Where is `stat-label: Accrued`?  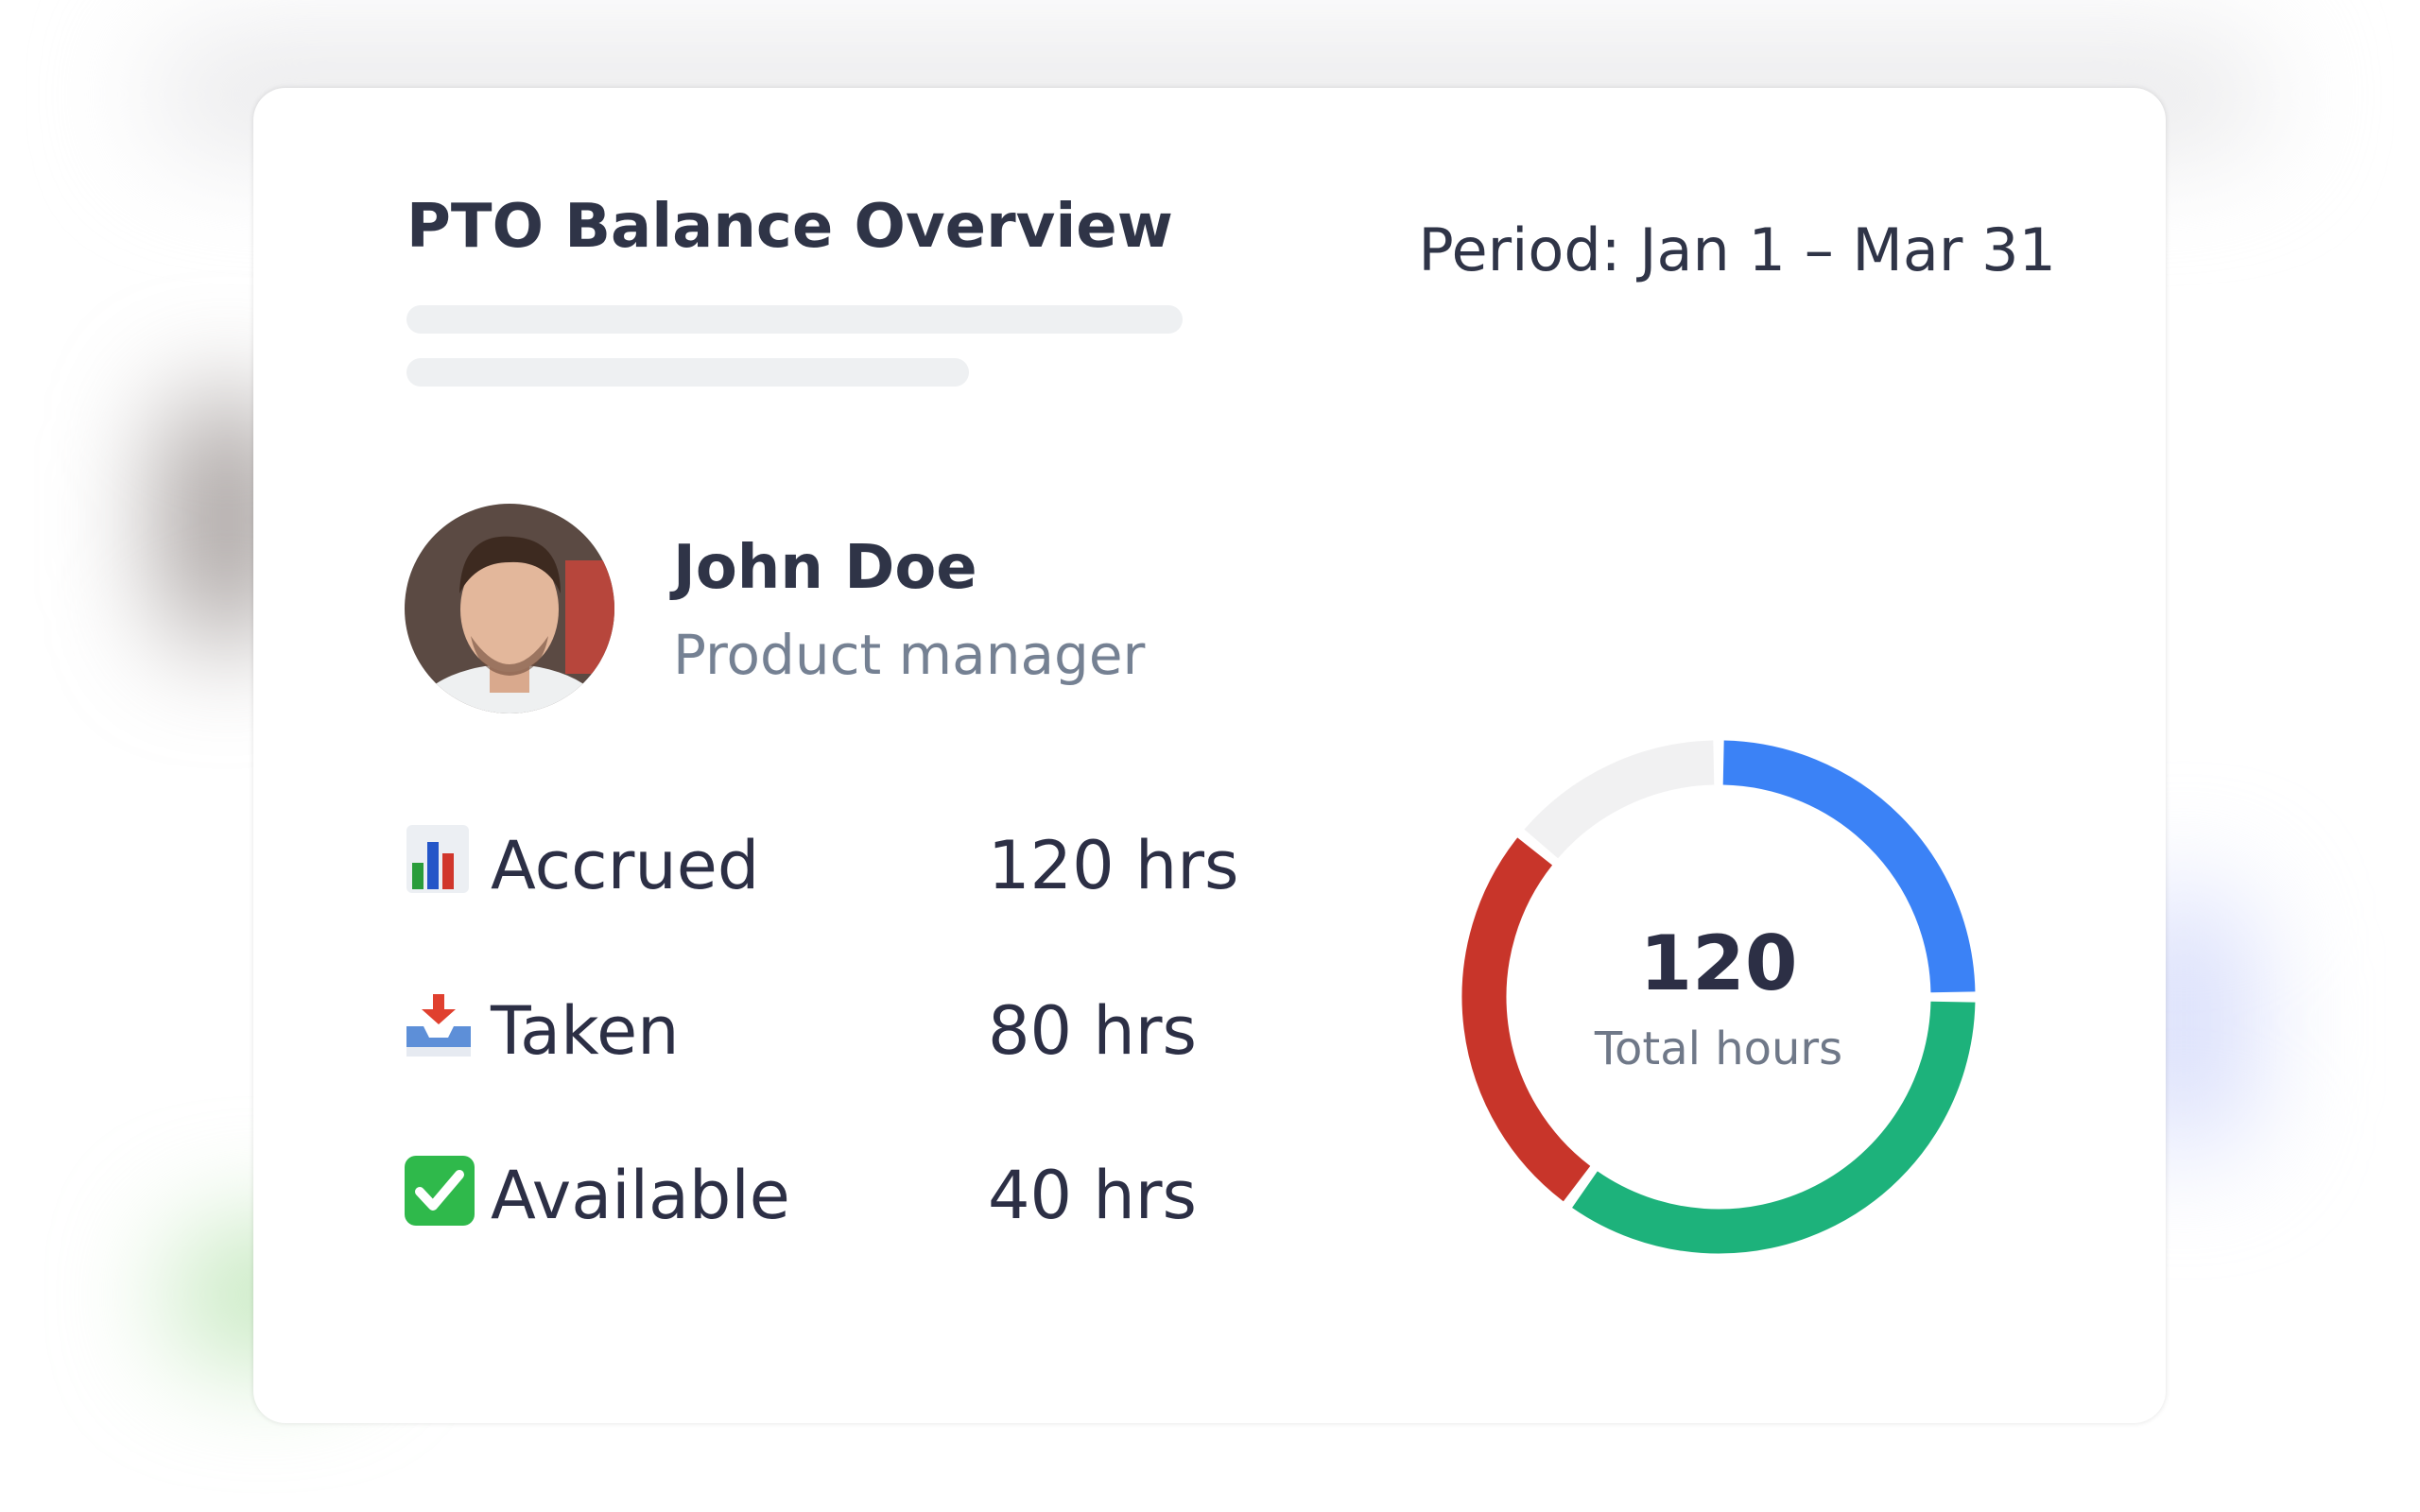 stat-label: Accrued is located at coordinates (625, 865).